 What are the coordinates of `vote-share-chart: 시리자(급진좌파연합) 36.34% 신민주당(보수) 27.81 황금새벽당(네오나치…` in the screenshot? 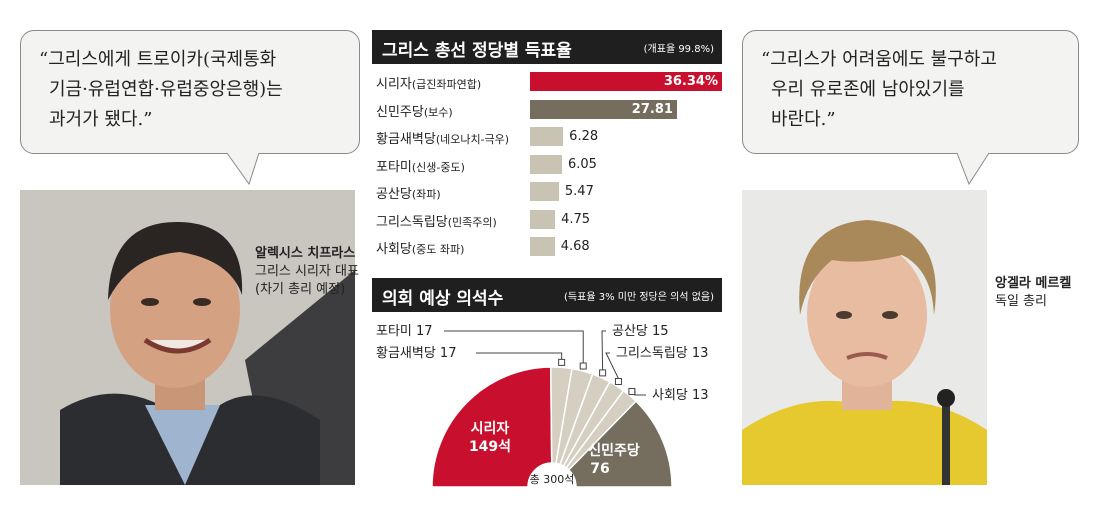 It's located at (547, 165).